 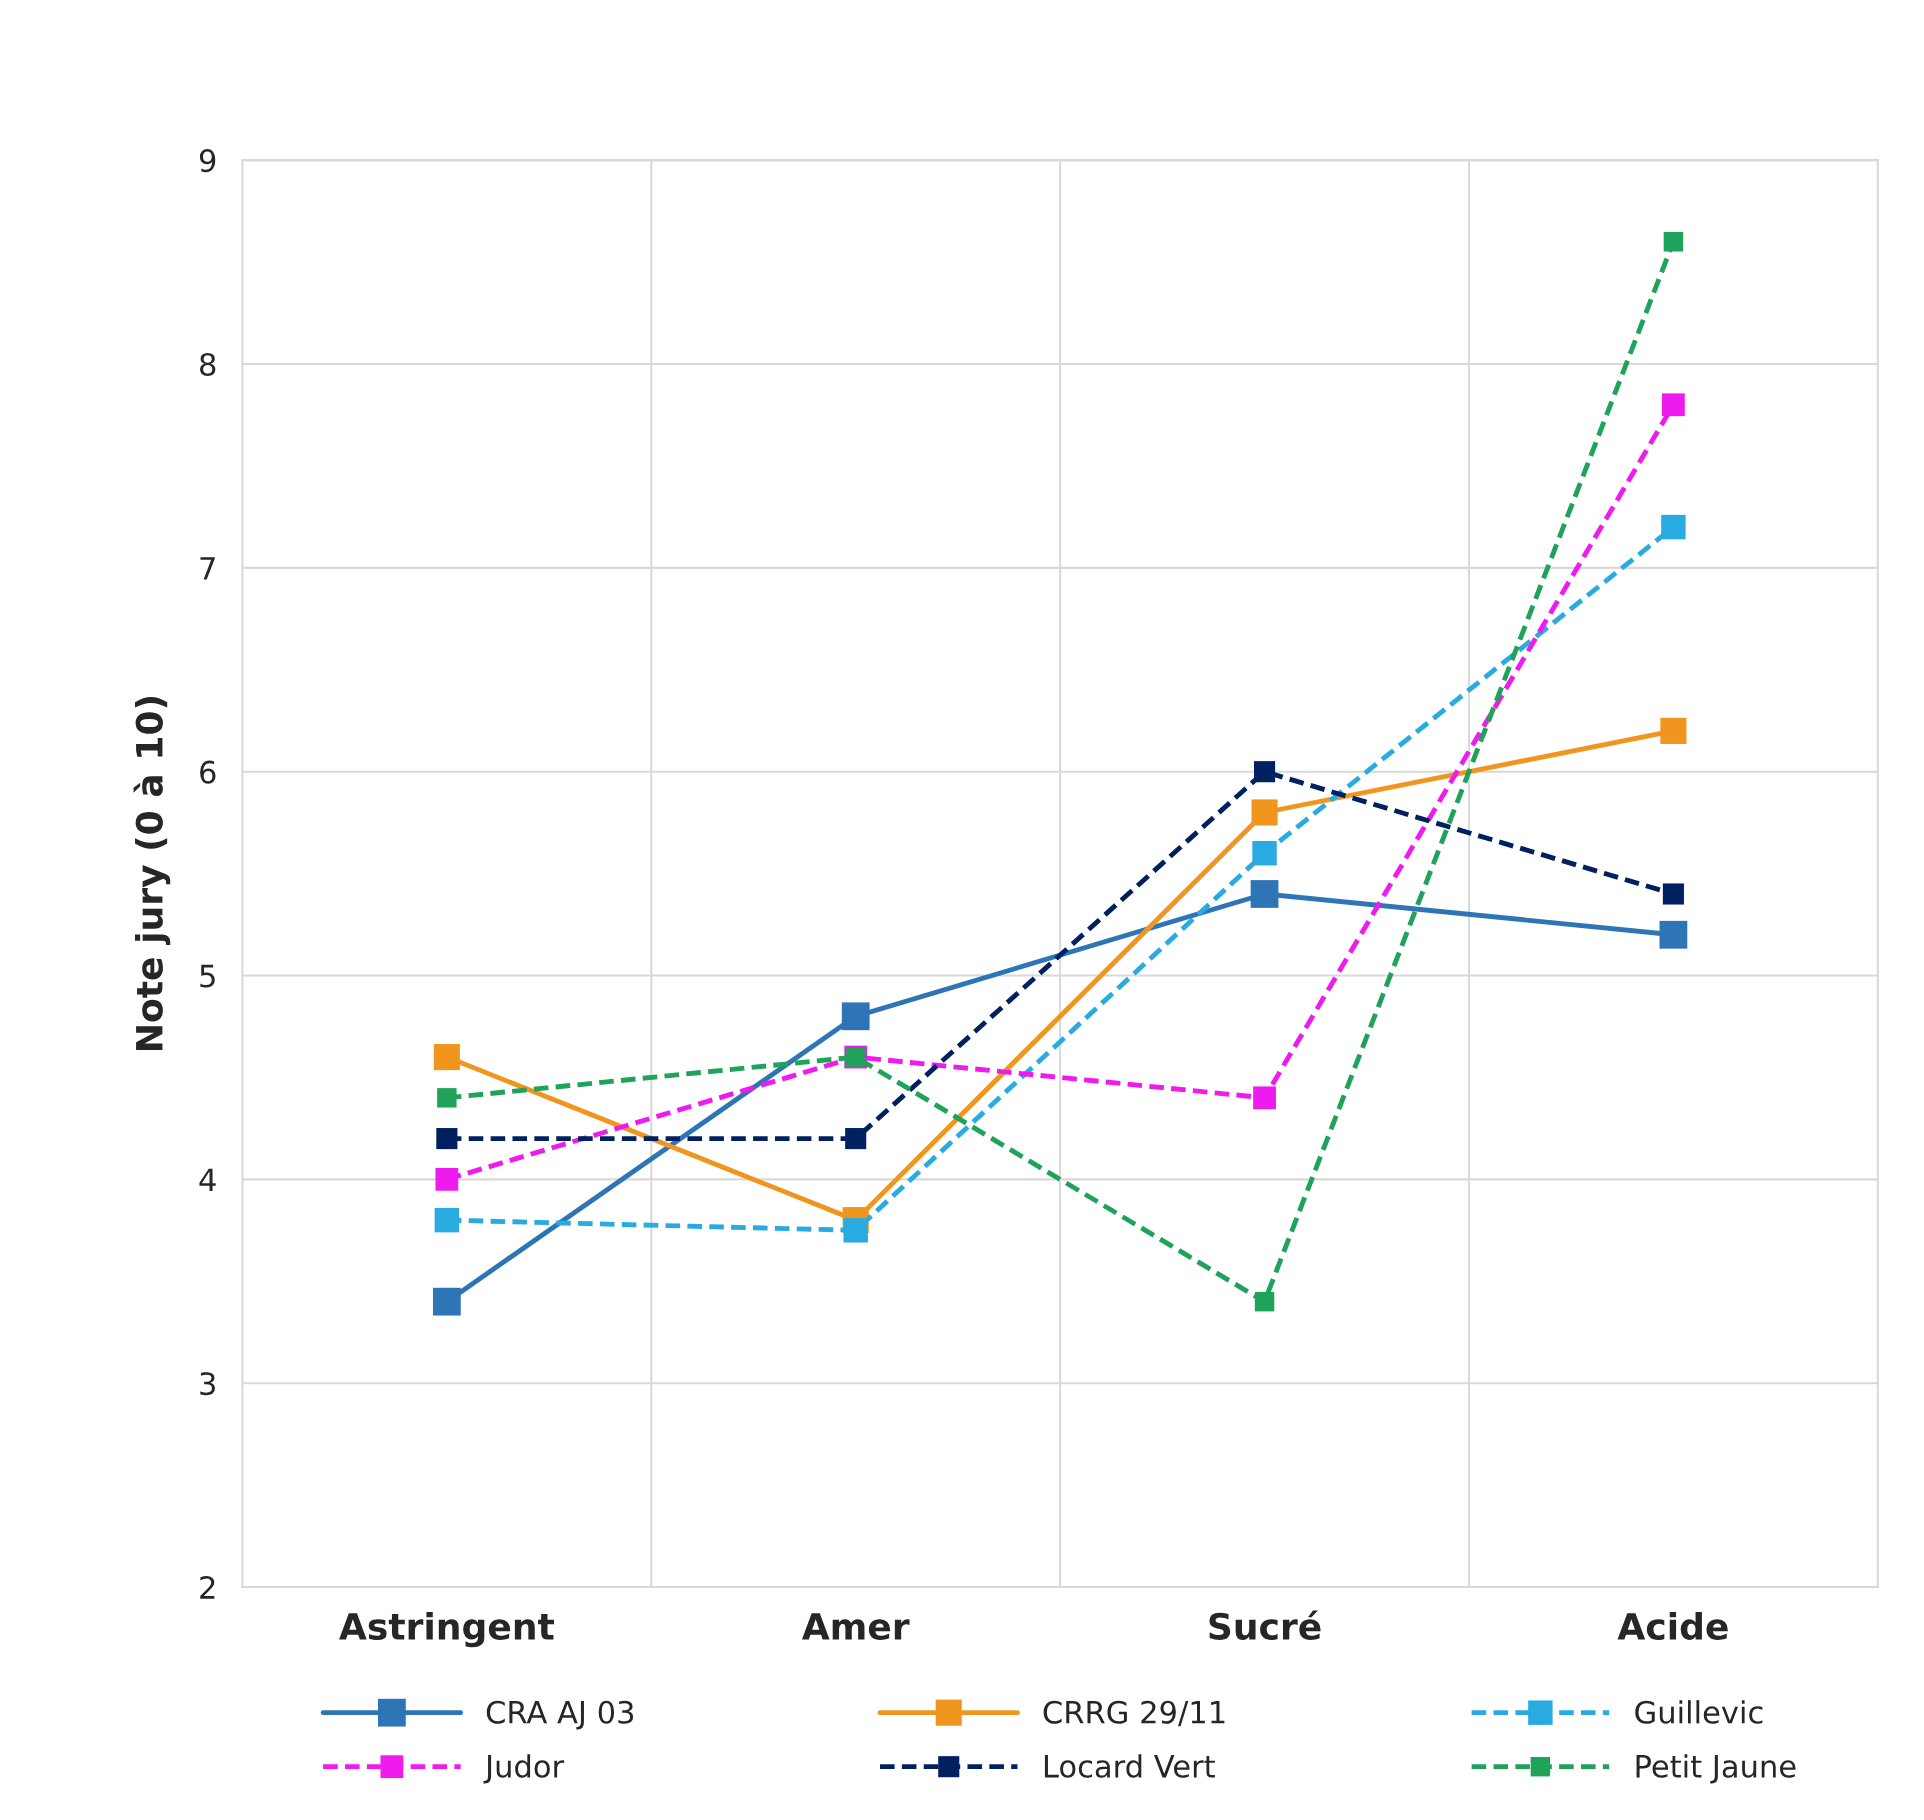 I want to click on legend-label: CRA AJ 03, so click(x=560, y=1715).